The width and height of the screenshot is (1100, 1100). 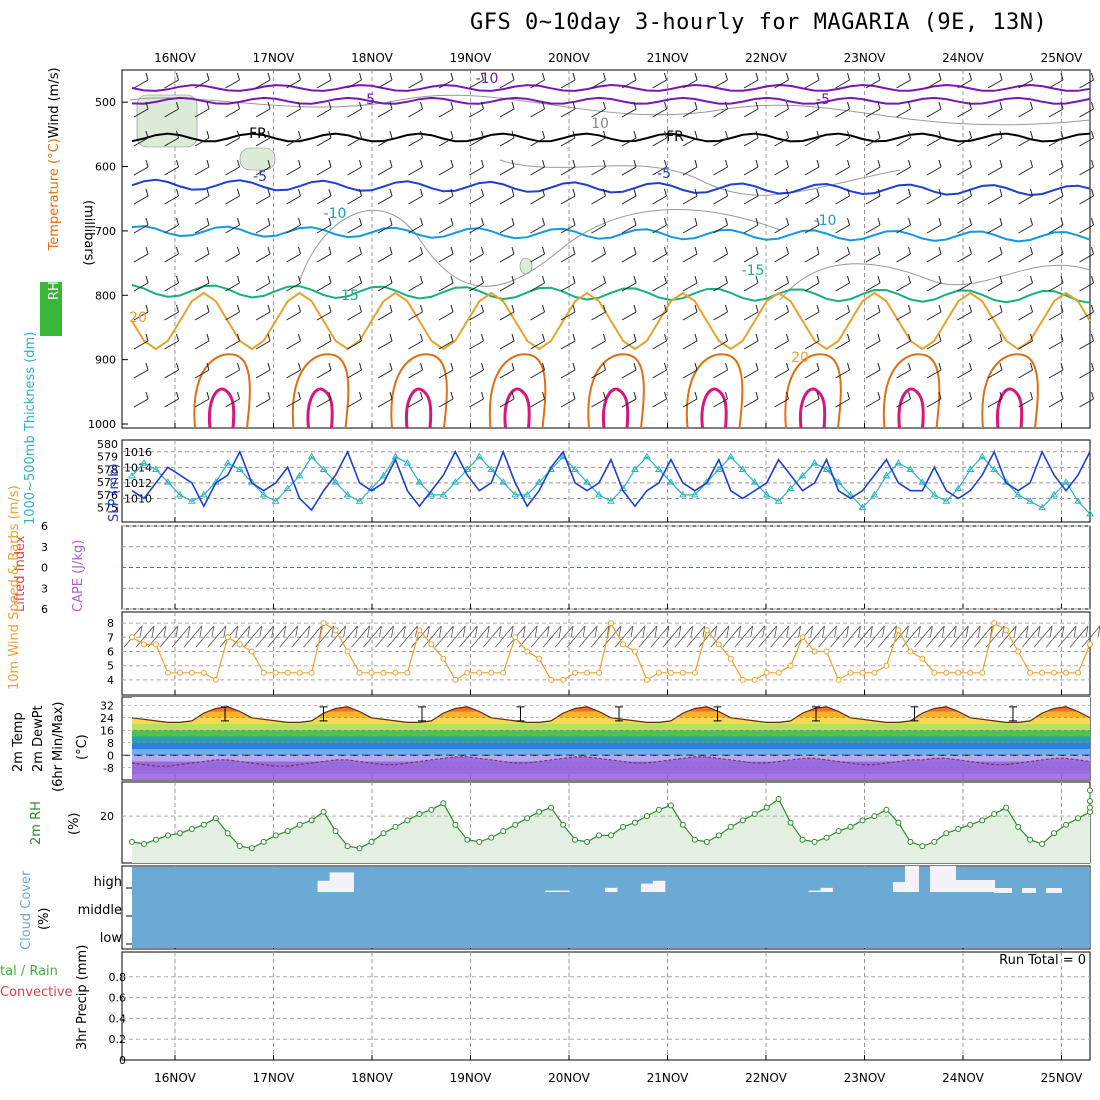 I want to click on contour-label: 15, so click(x=350, y=296).